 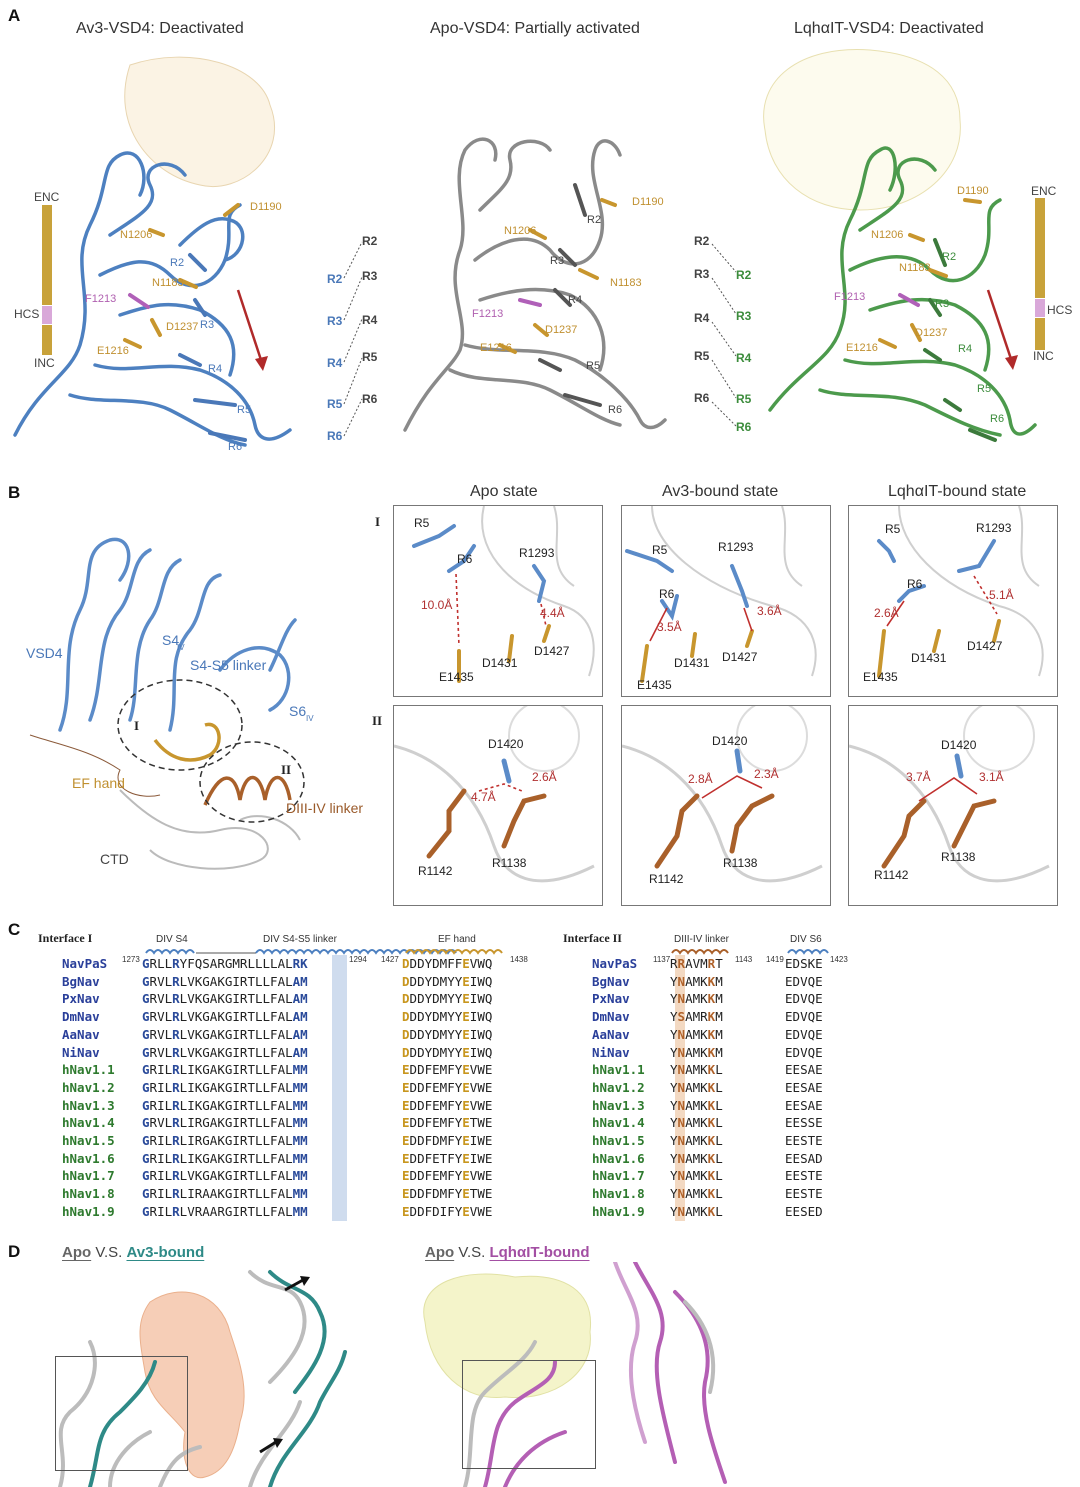 I want to click on apo-link-right: Apo, so click(x=440, y=1252).